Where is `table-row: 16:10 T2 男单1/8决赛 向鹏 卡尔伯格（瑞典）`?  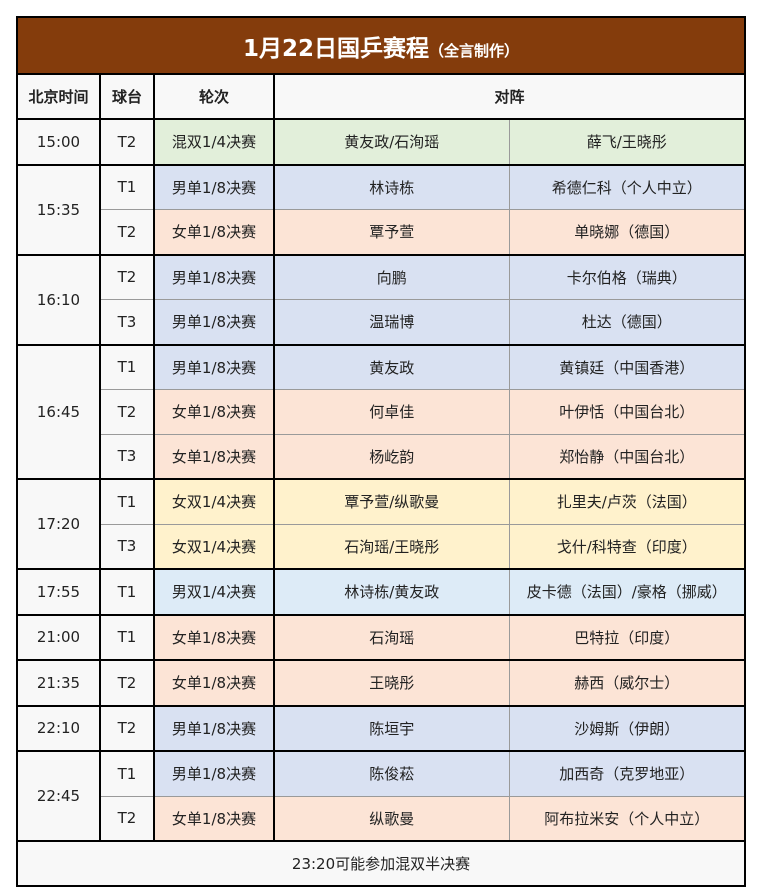 table-row: 16:10 T2 男单1/8决赛 向鹏 卡尔伯格（瑞典） is located at coordinates (381, 299).